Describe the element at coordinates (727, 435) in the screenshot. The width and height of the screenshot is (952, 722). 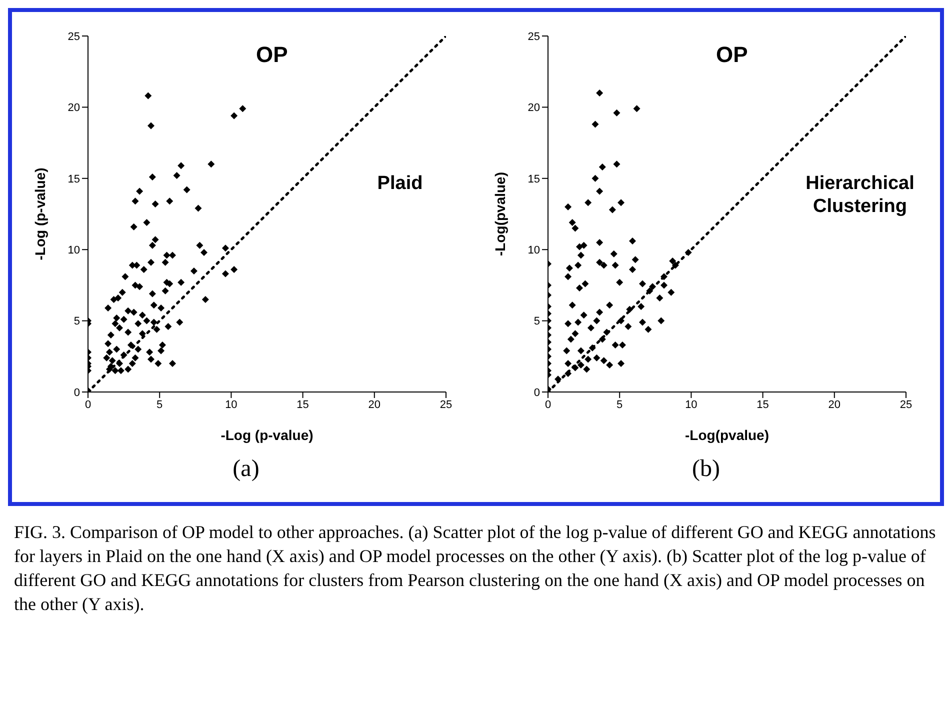
I see `x-axis-title: -Log(pvalue)` at that location.